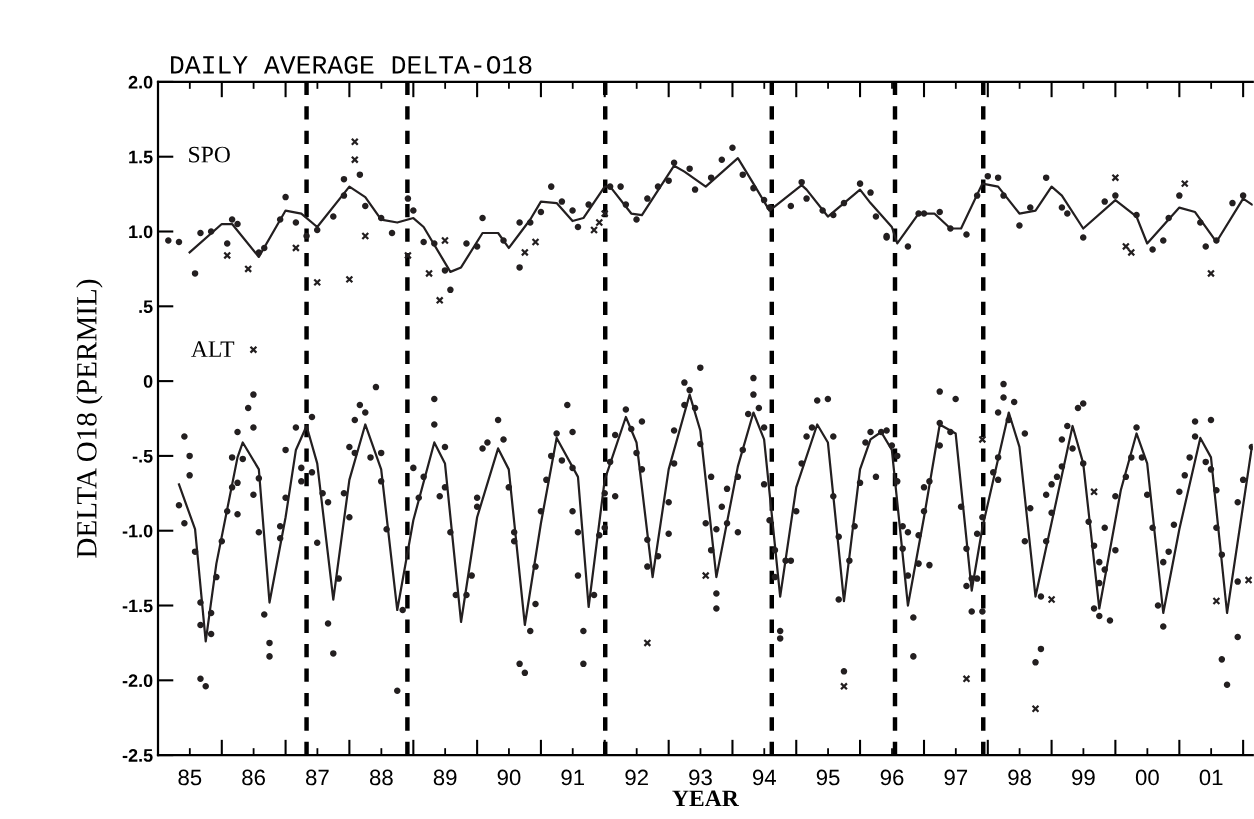  I want to click on x-tick-label: 87, so click(317, 777).